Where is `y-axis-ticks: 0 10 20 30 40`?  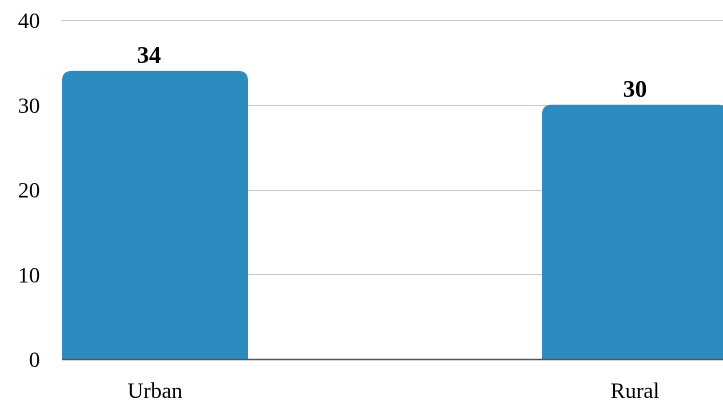
y-axis-ticks: 0 10 20 30 40 is located at coordinates (29, 190).